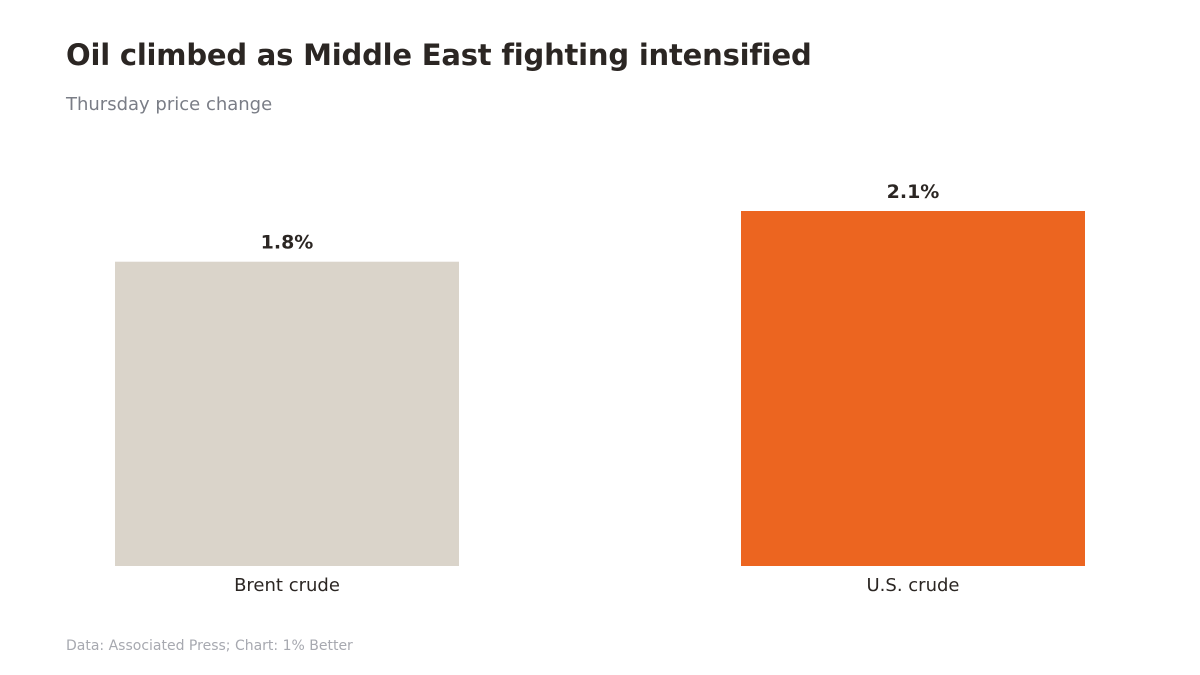 Image resolution: width=1200 pixels, height=675 pixels. What do you see at coordinates (913, 192) in the screenshot?
I see `value-label-1: 2.1%` at bounding box center [913, 192].